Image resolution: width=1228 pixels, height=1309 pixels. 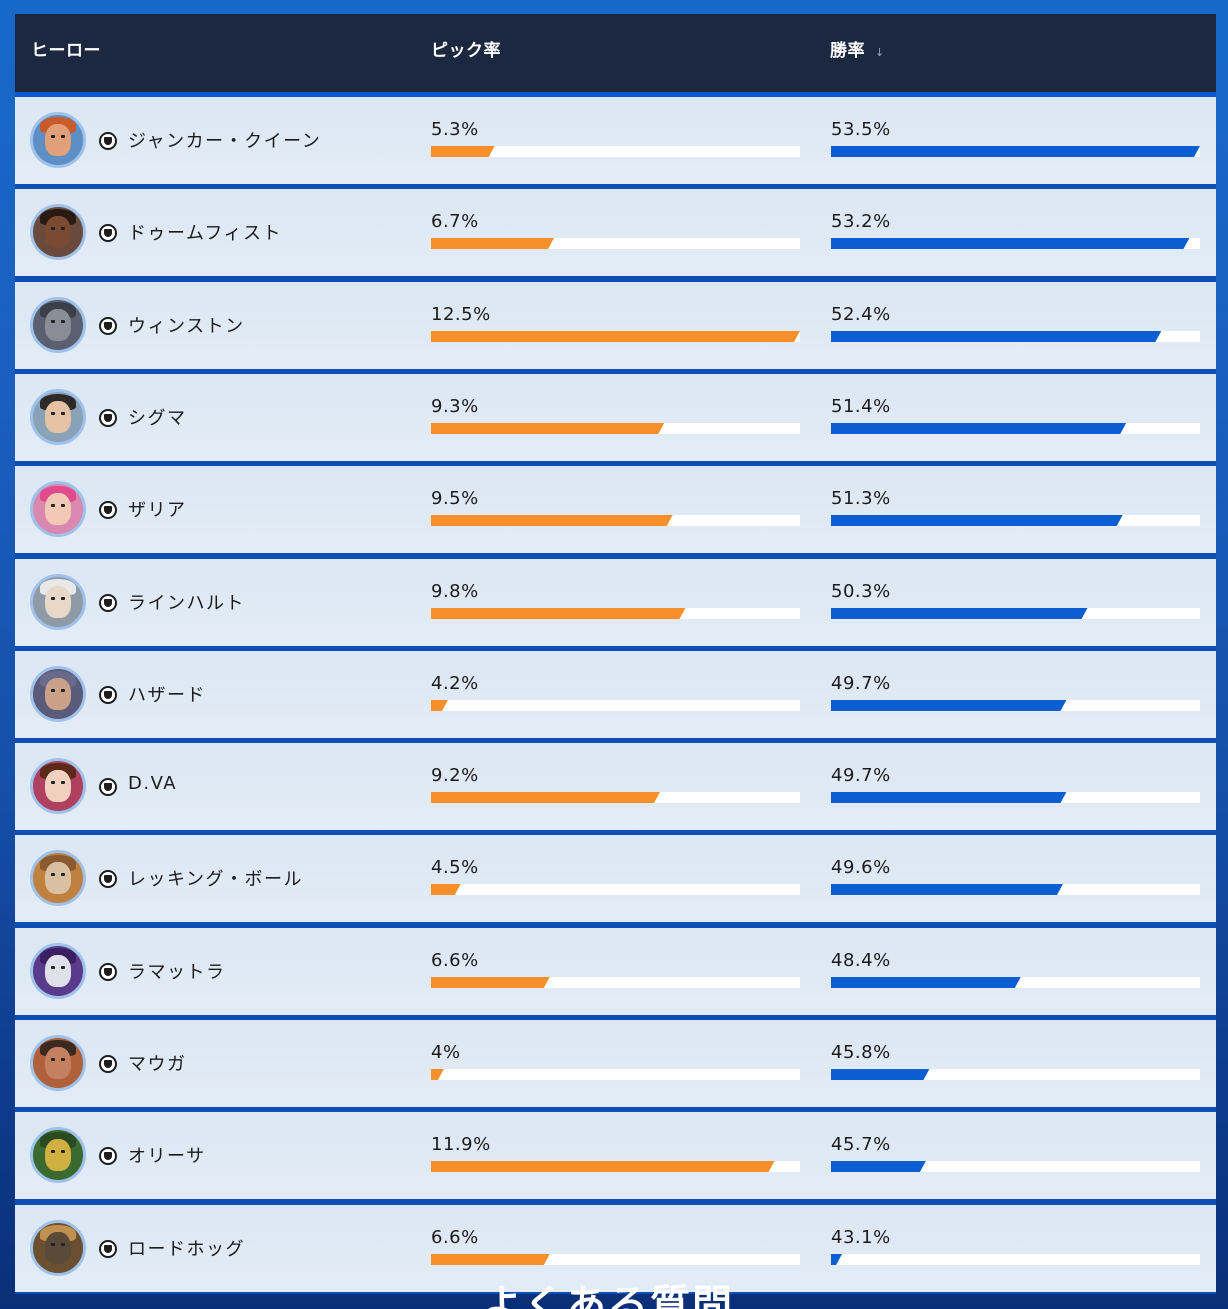 What do you see at coordinates (861, 775) in the screenshot?
I see `win-rate-value: 49.7%` at bounding box center [861, 775].